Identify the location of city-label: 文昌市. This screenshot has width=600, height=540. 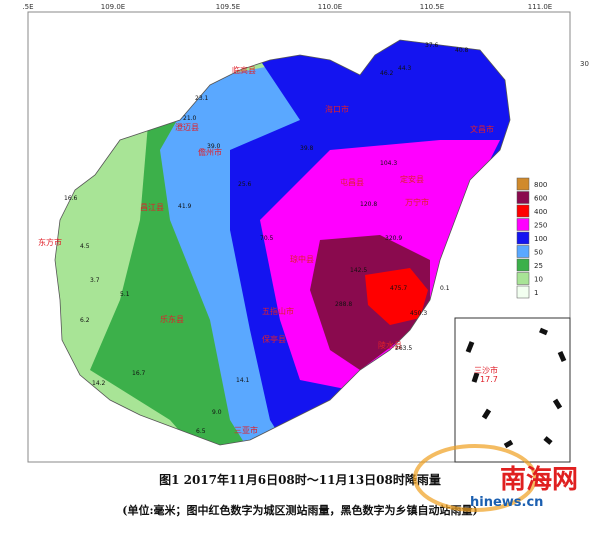
(482, 129).